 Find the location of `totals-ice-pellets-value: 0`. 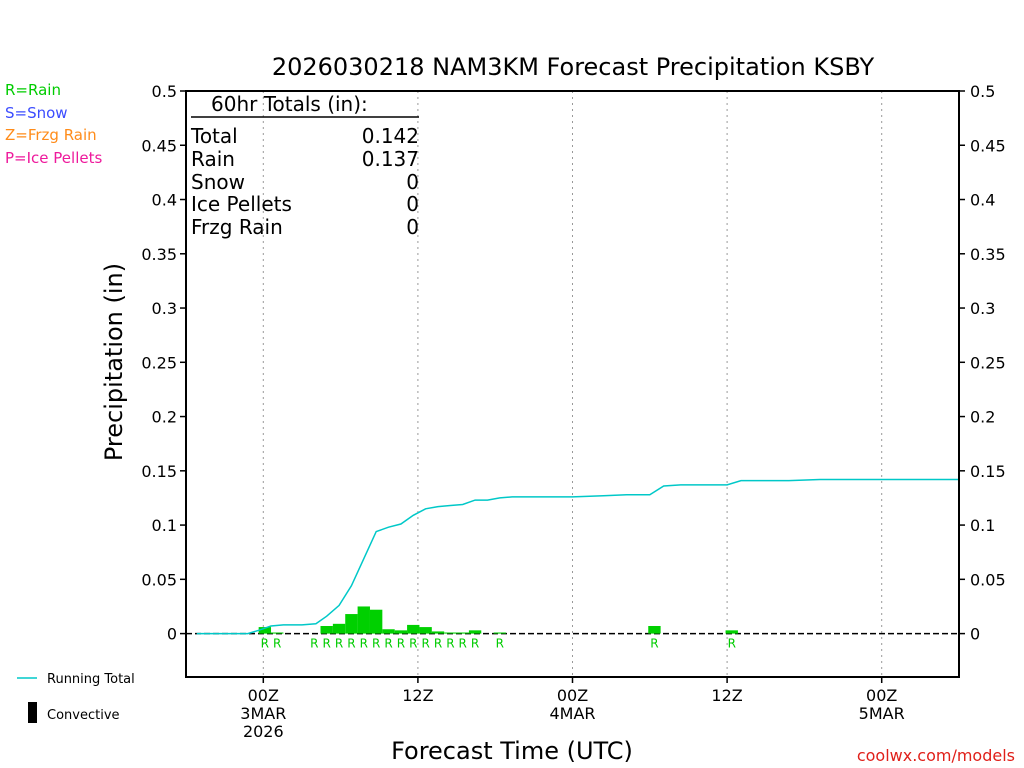

totals-ice-pellets-value: 0 is located at coordinates (412, 204).